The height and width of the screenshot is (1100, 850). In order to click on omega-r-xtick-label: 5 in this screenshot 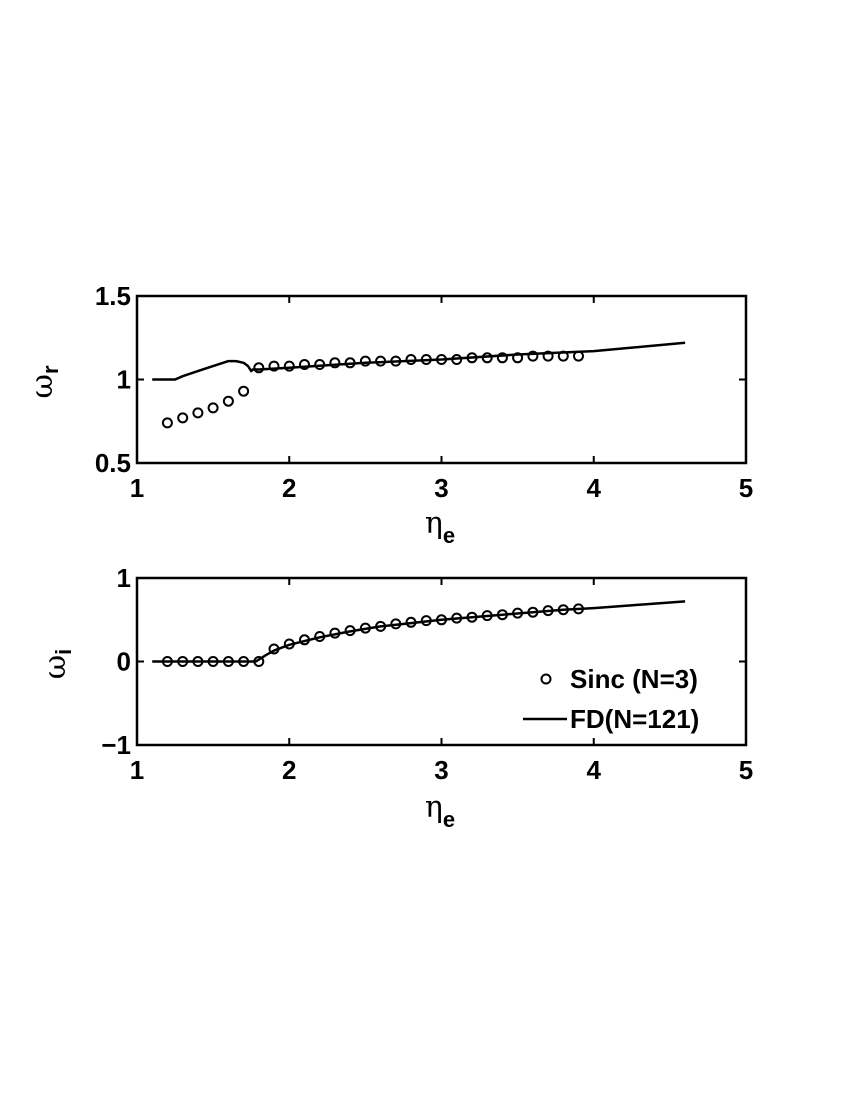, I will do `click(746, 488)`.